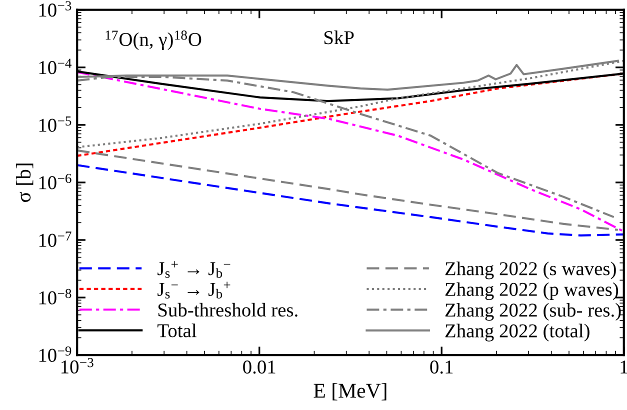 This screenshot has height=410, width=627. Describe the element at coordinates (441, 367) in the screenshot. I see `x-tick-label: 0.1` at that location.